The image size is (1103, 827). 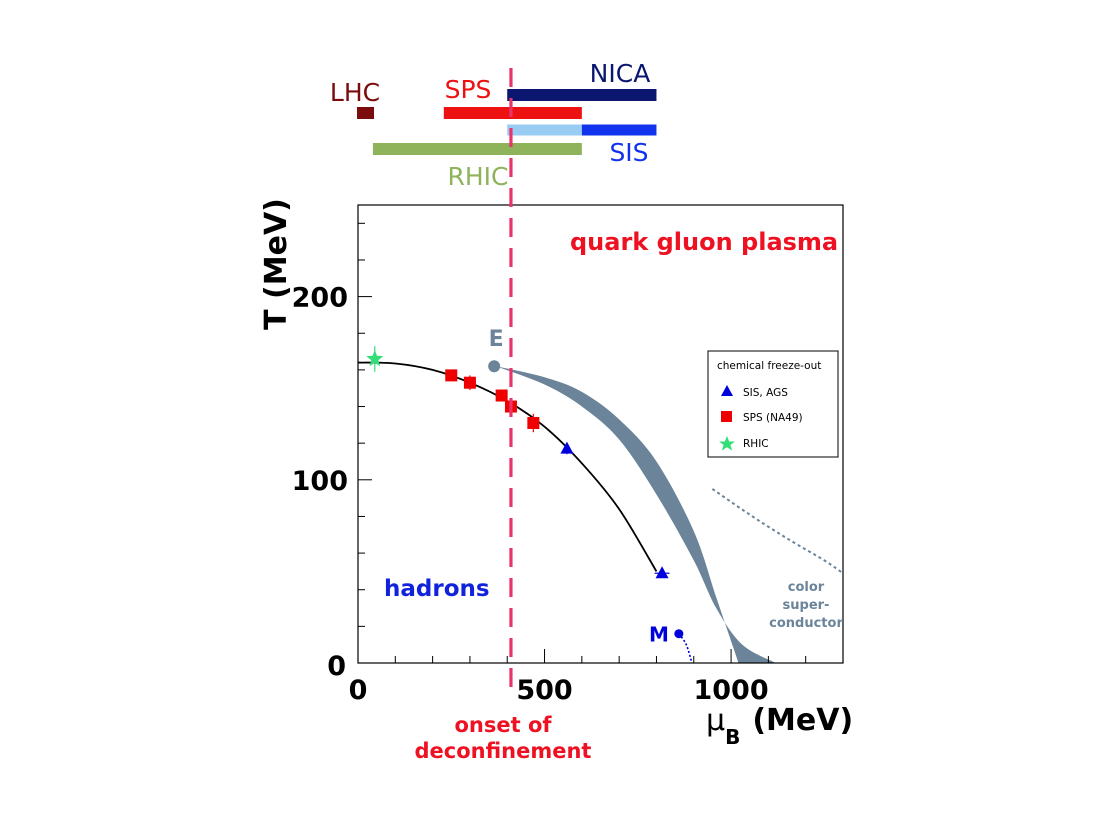 What do you see at coordinates (437, 589) in the screenshot?
I see `hadrons-label: hadrons` at bounding box center [437, 589].